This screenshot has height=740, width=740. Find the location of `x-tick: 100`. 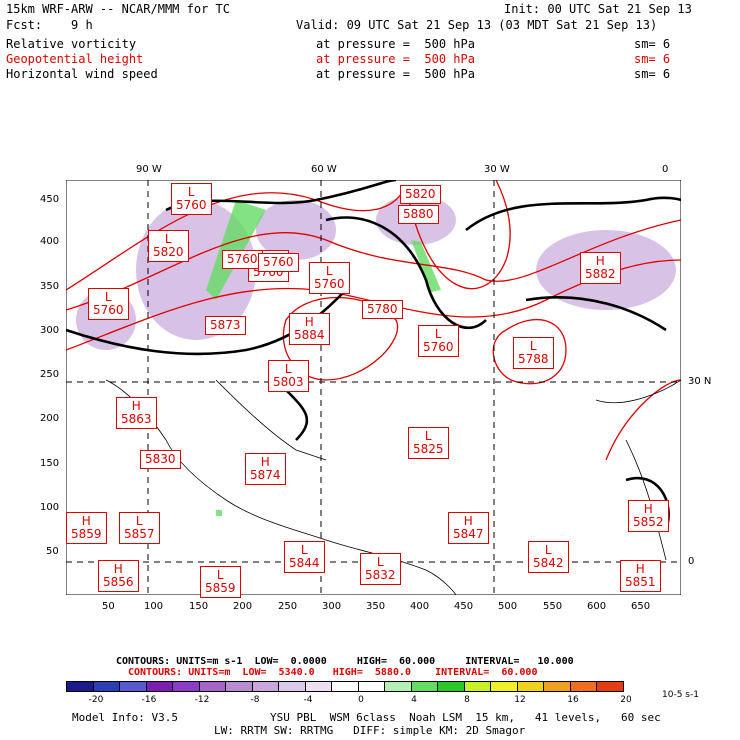

x-tick: 100 is located at coordinates (154, 606).